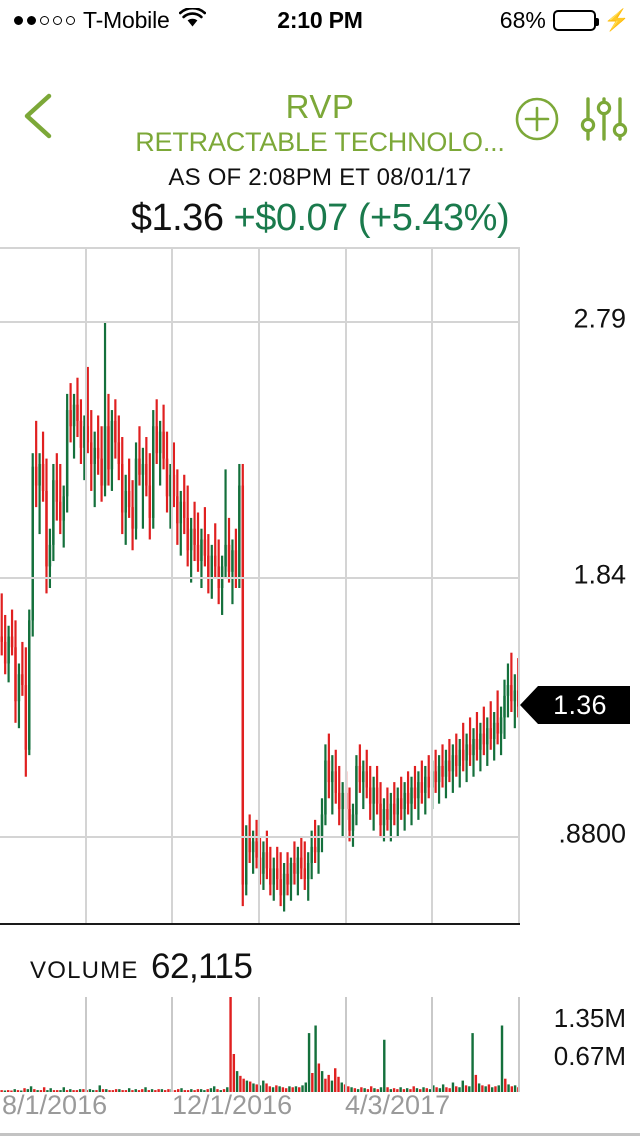 The image size is (640, 1136). What do you see at coordinates (398, 1105) in the screenshot?
I see `date-axis-label: 4/3/2017` at bounding box center [398, 1105].